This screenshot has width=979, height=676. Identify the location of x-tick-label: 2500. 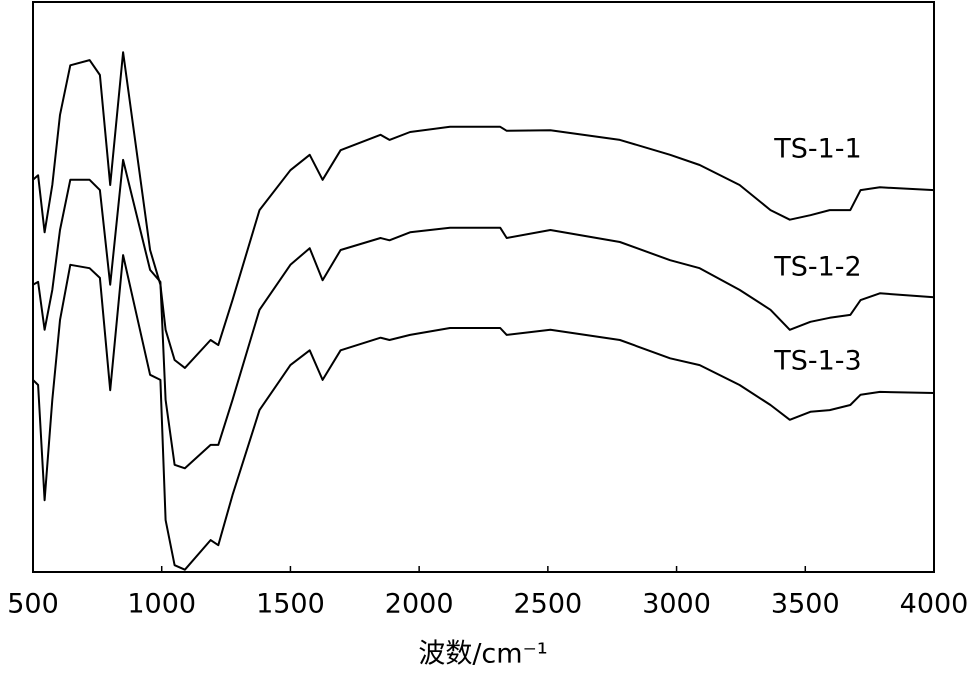
(547, 604).